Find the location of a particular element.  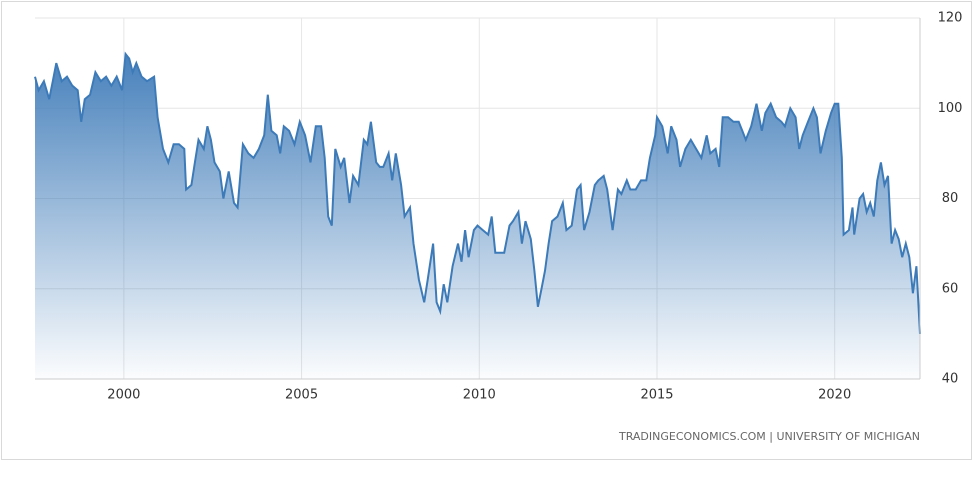

x-tick-label: 2010 is located at coordinates (479, 395).